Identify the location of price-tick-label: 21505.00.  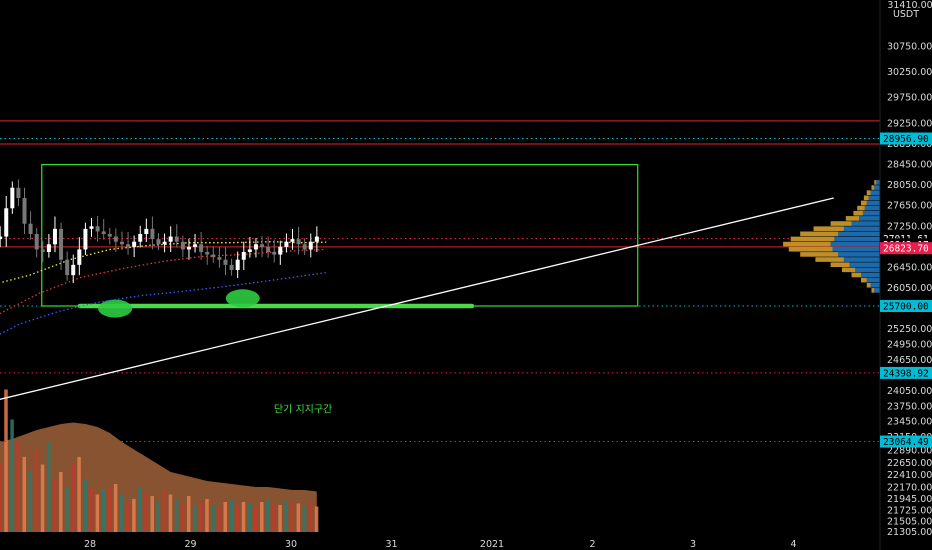
(909, 522).